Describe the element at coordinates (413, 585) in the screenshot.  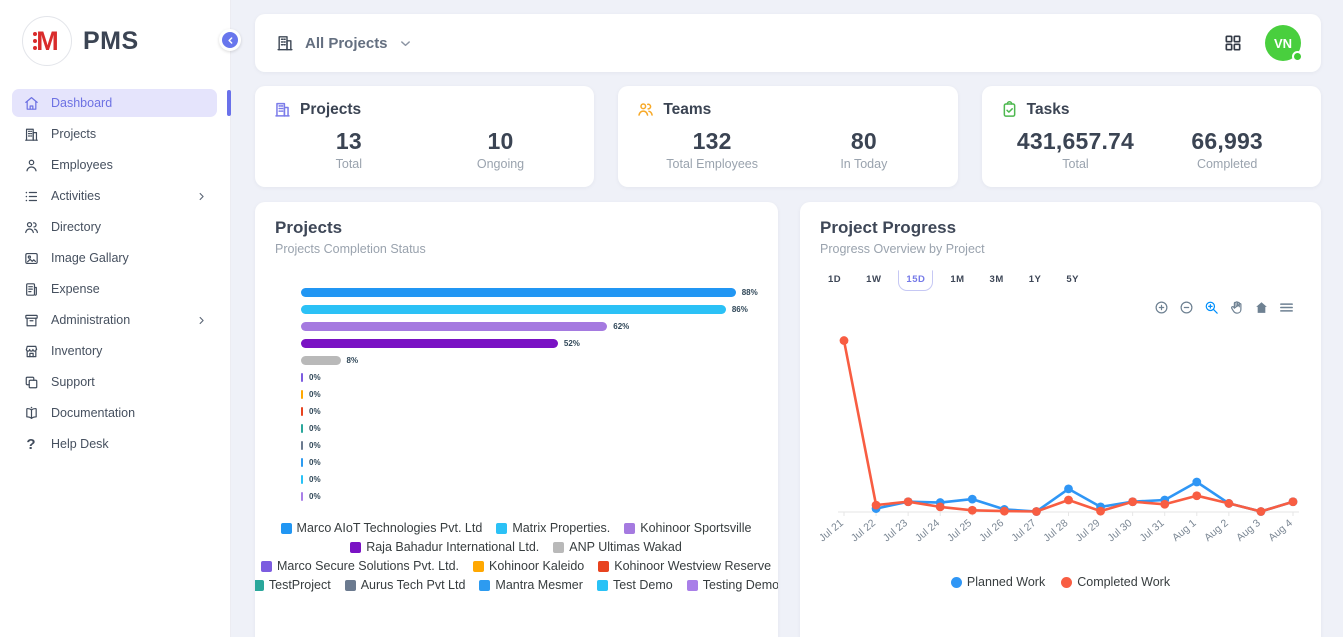
I see `legend-label: Aurus Tech Pvt Ltd` at that location.